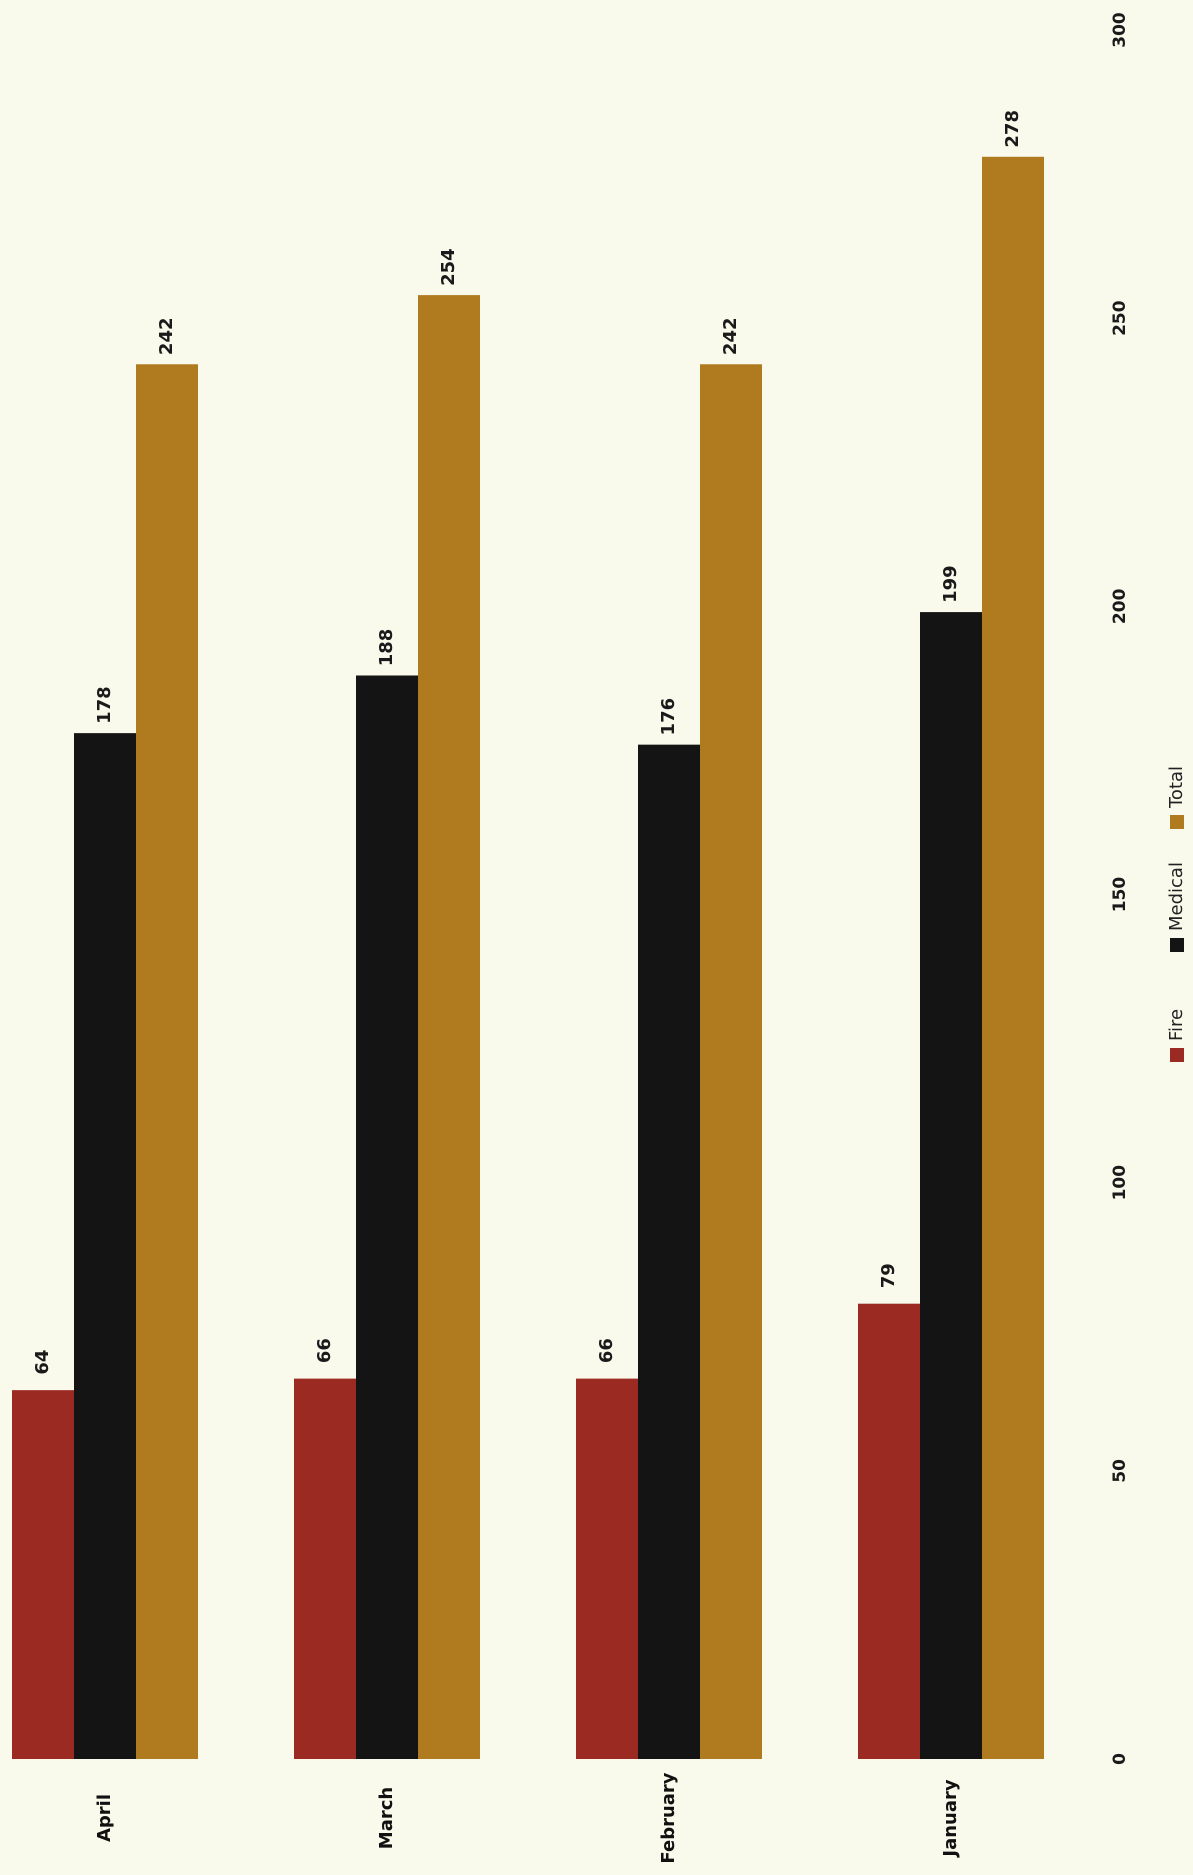 This screenshot has height=1875, width=1193. I want to click on data-label: 278, so click(1012, 129).